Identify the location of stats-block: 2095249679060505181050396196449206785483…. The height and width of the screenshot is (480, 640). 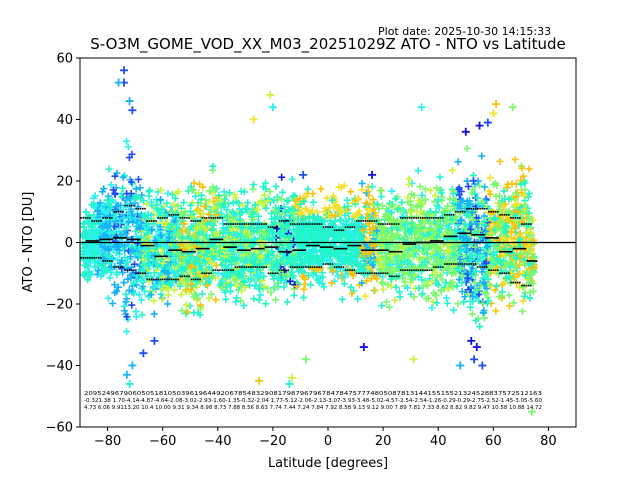
(313, 401).